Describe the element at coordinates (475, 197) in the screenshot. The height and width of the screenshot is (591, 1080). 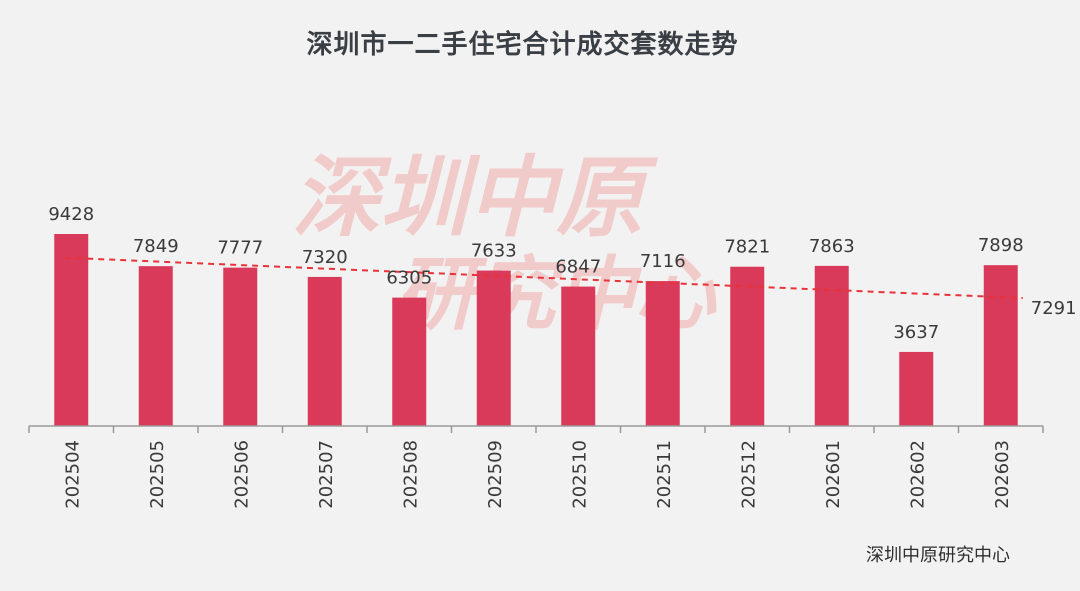
I see `watermark-line-1: 深圳中原` at that location.